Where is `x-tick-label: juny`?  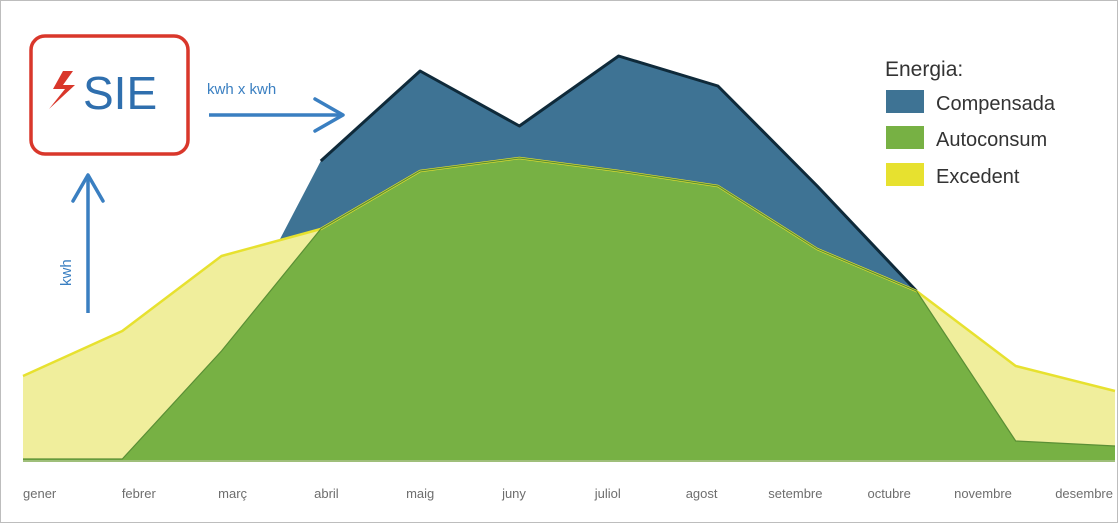 x-tick-label: juny is located at coordinates (513, 493).